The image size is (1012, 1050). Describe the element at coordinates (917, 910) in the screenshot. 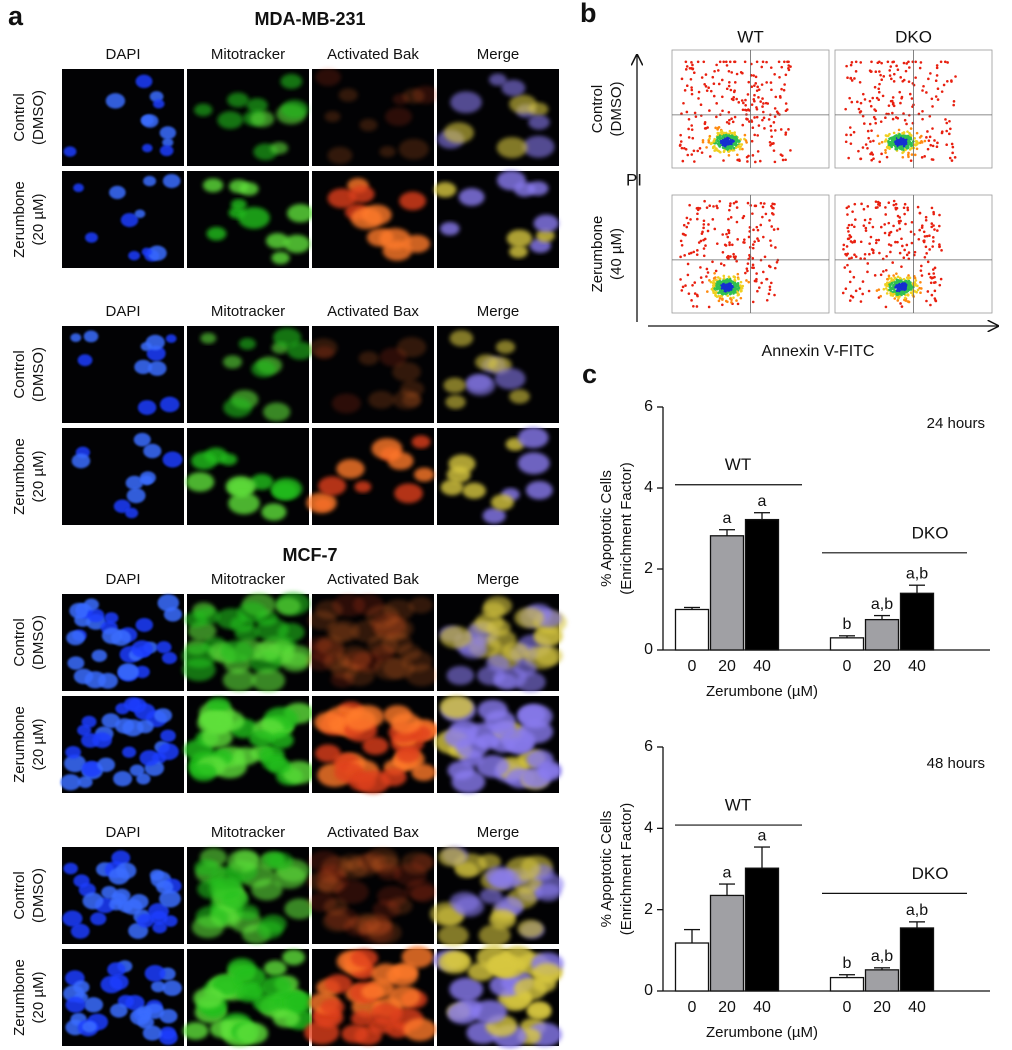

I see `significance-label: a,b` at that location.